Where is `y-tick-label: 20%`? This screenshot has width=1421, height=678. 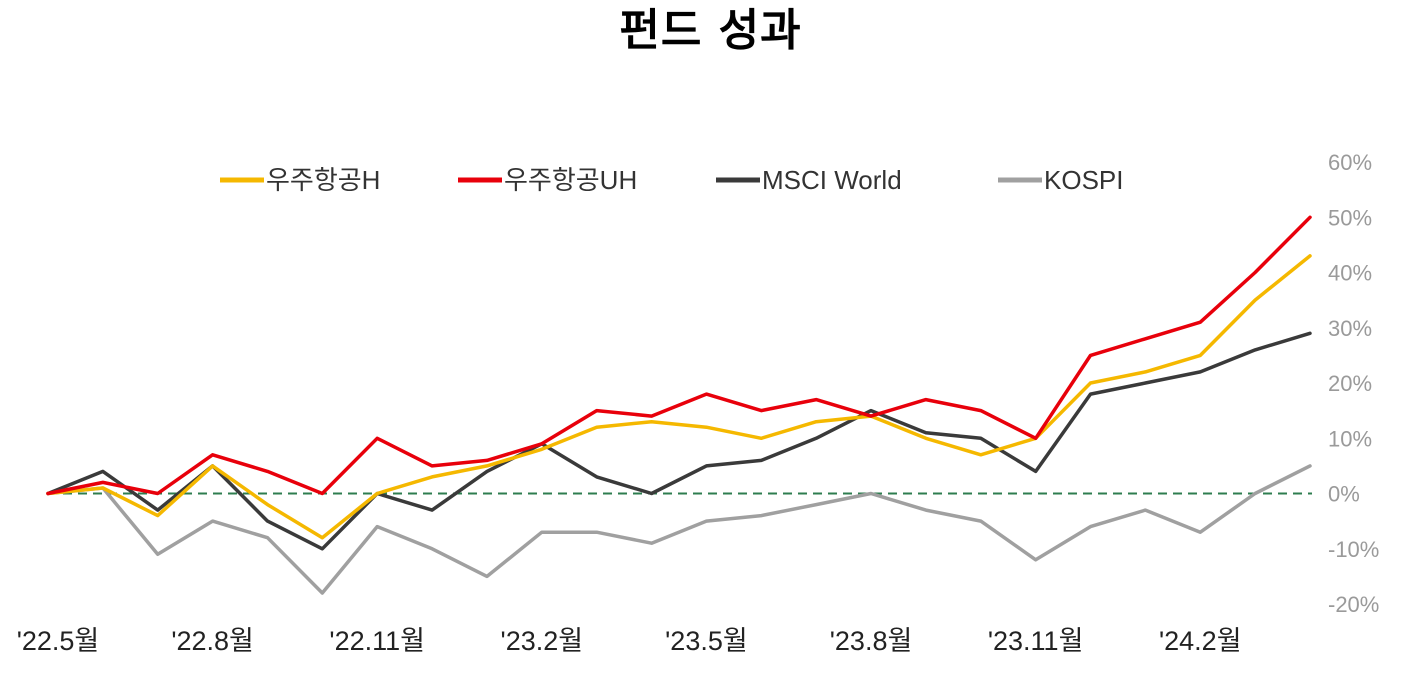 y-tick-label: 20% is located at coordinates (1350, 383).